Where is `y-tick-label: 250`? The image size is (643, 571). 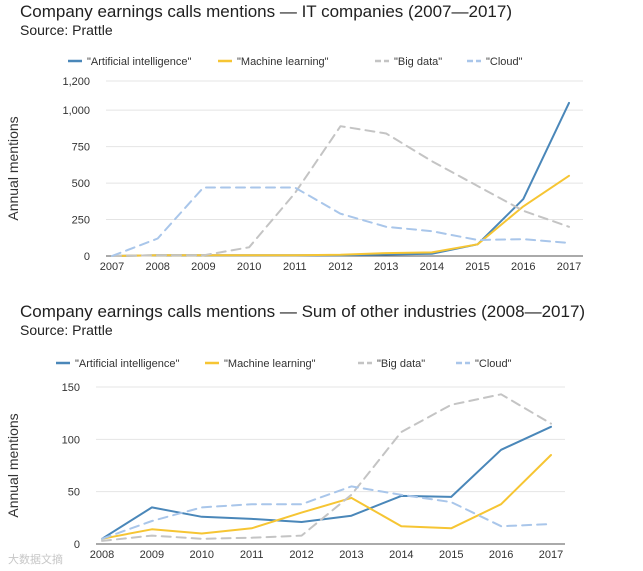
y-tick-label: 250 is located at coordinates (81, 221).